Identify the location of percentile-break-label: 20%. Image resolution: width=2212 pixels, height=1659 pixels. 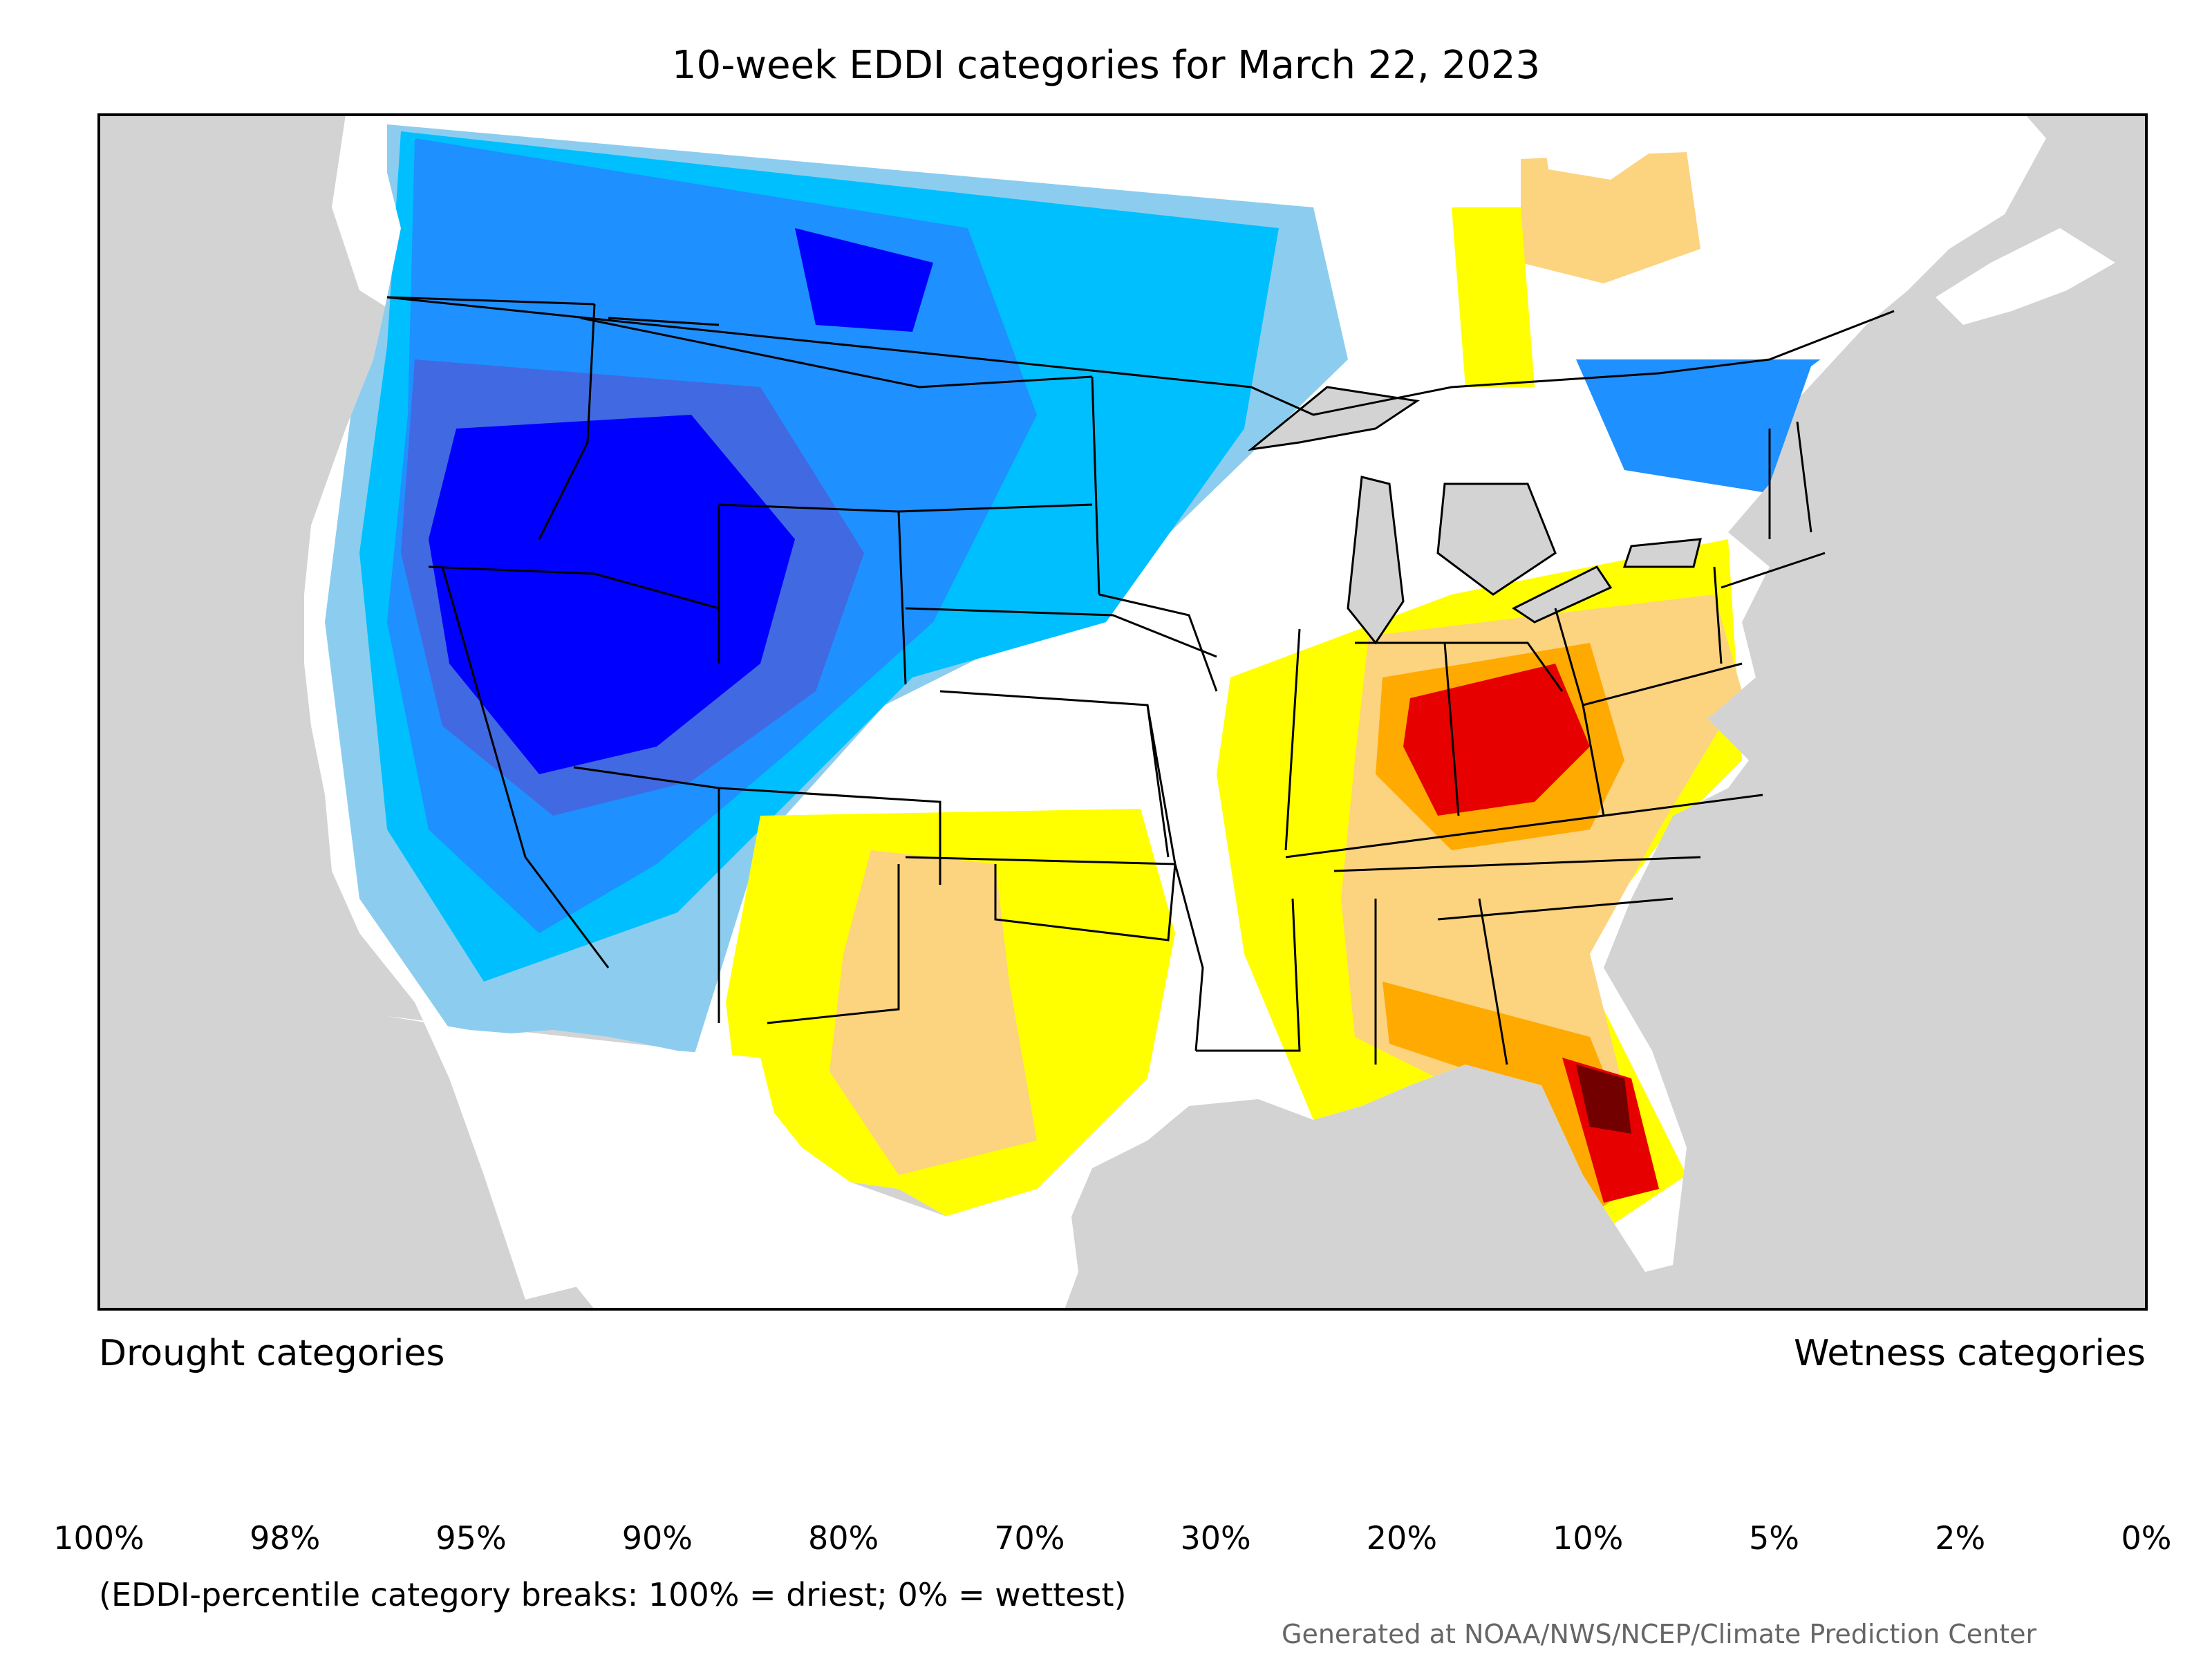
(1402, 1538).